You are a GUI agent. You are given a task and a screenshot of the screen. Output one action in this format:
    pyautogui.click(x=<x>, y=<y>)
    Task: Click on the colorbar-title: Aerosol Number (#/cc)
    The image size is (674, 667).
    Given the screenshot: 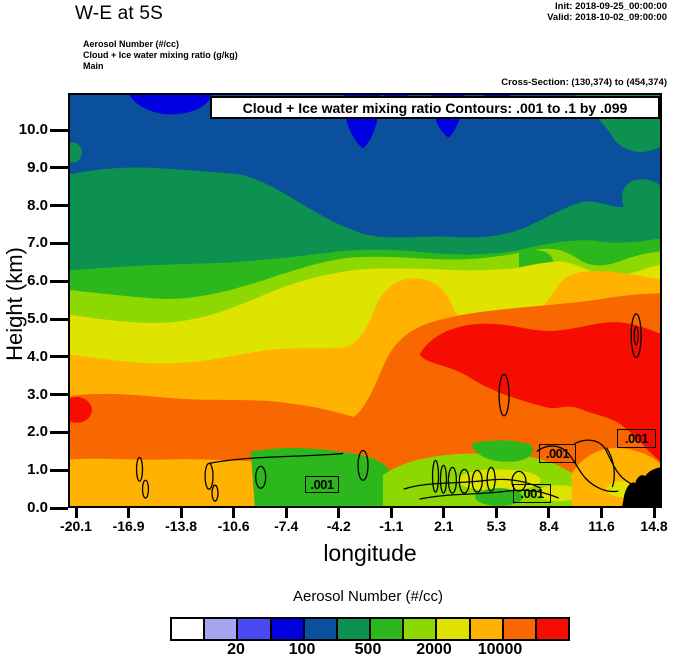 What is the action you would take?
    pyautogui.click(x=368, y=596)
    